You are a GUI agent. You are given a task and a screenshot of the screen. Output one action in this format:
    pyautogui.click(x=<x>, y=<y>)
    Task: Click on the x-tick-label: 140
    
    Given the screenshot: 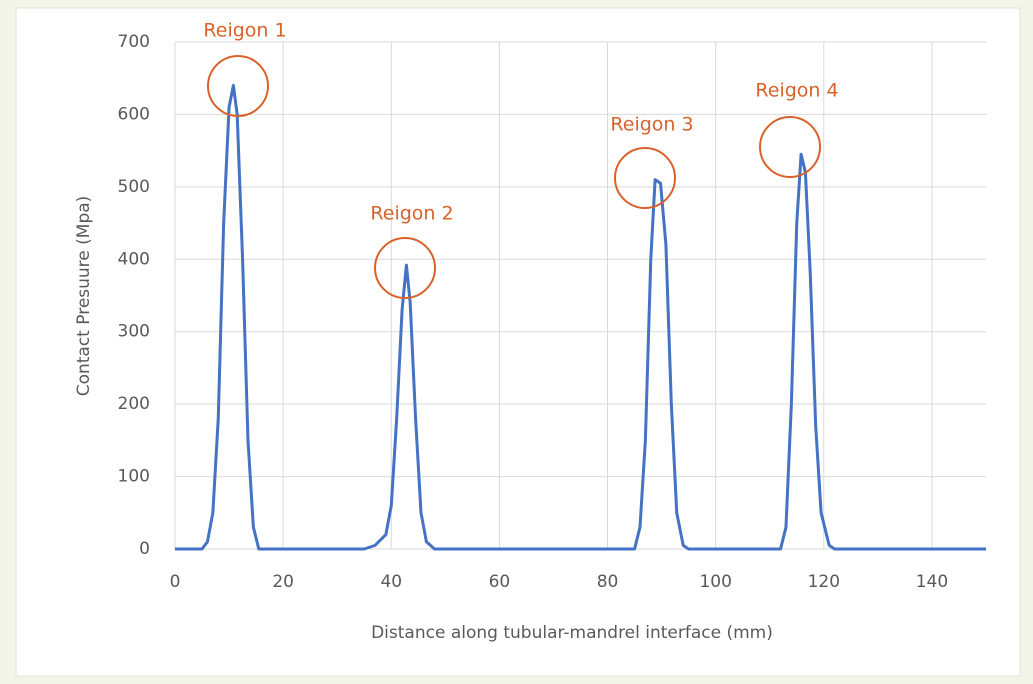 What is the action you would take?
    pyautogui.click(x=932, y=582)
    